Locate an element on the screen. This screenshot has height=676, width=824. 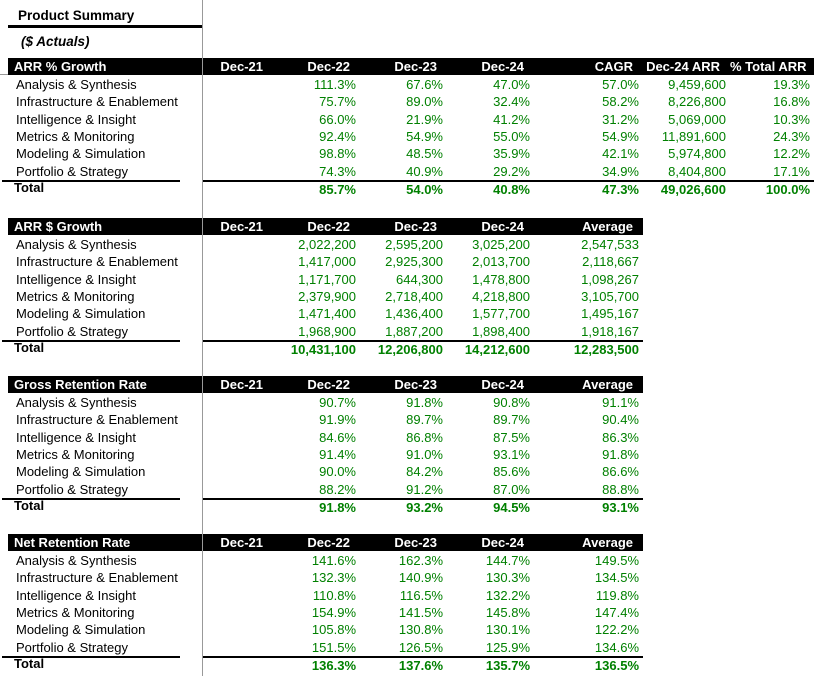
data-cell: 145.8% is located at coordinates (507, 612).